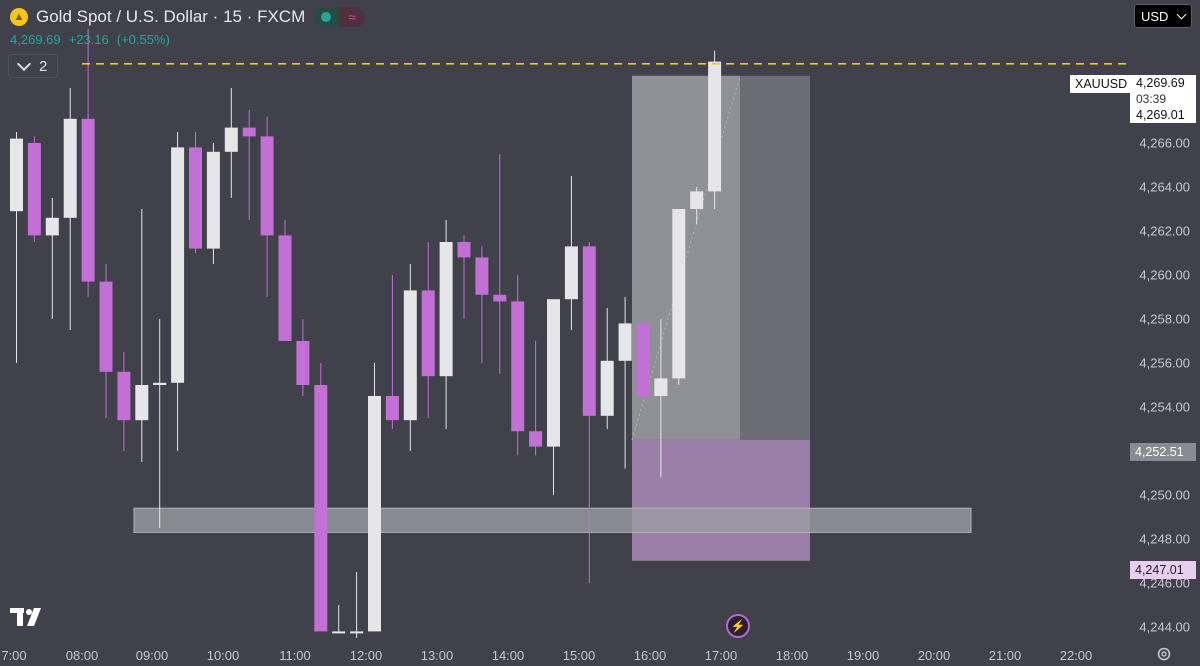 The width and height of the screenshot is (1200, 666). Describe the element at coordinates (1164, 319) in the screenshot. I see `price-axis-label: 4,258.00` at that location.